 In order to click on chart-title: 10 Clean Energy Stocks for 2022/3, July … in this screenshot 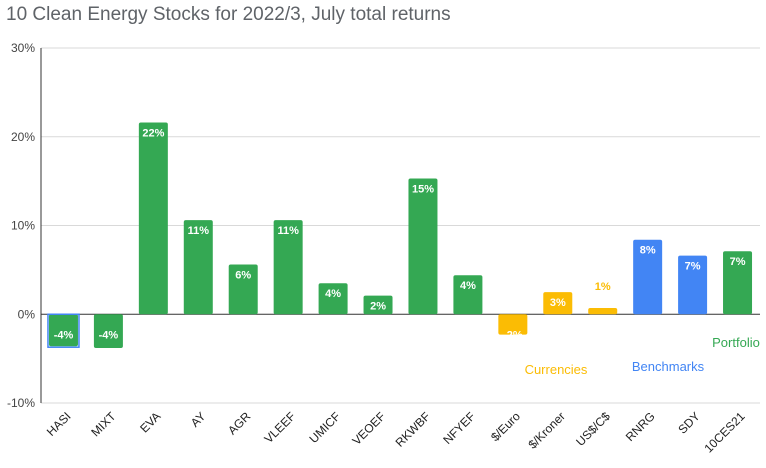, I will do `click(228, 14)`.